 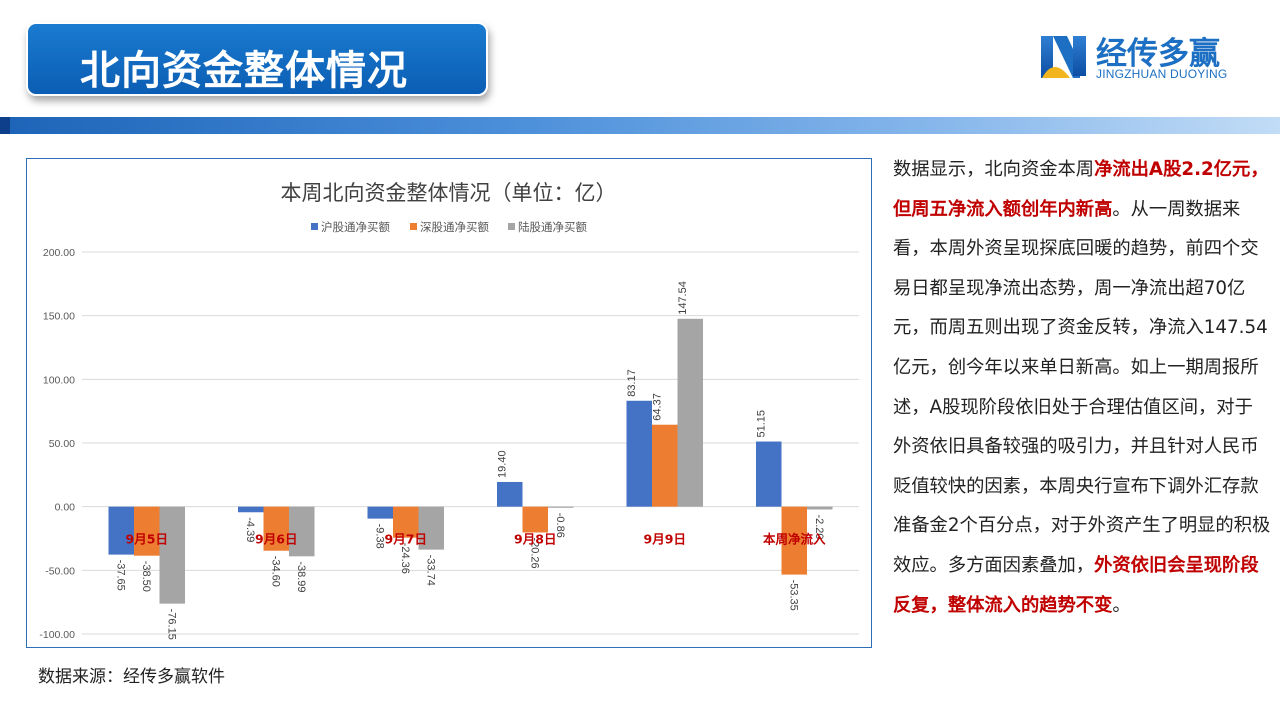 What do you see at coordinates (560, 525) in the screenshot?
I see `data-label: -0.86` at bounding box center [560, 525].